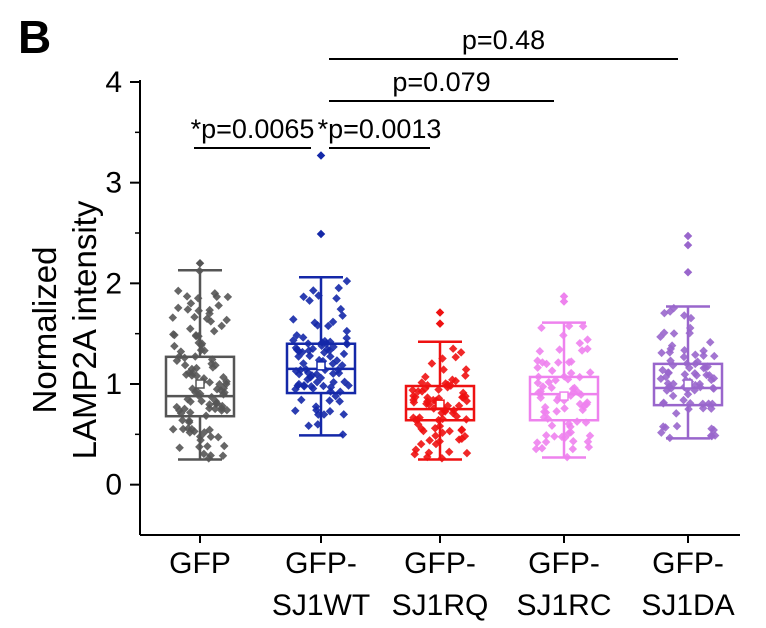 The width and height of the screenshot is (766, 628). I want to click on box-gfp-sj1rq, so click(440, 400).